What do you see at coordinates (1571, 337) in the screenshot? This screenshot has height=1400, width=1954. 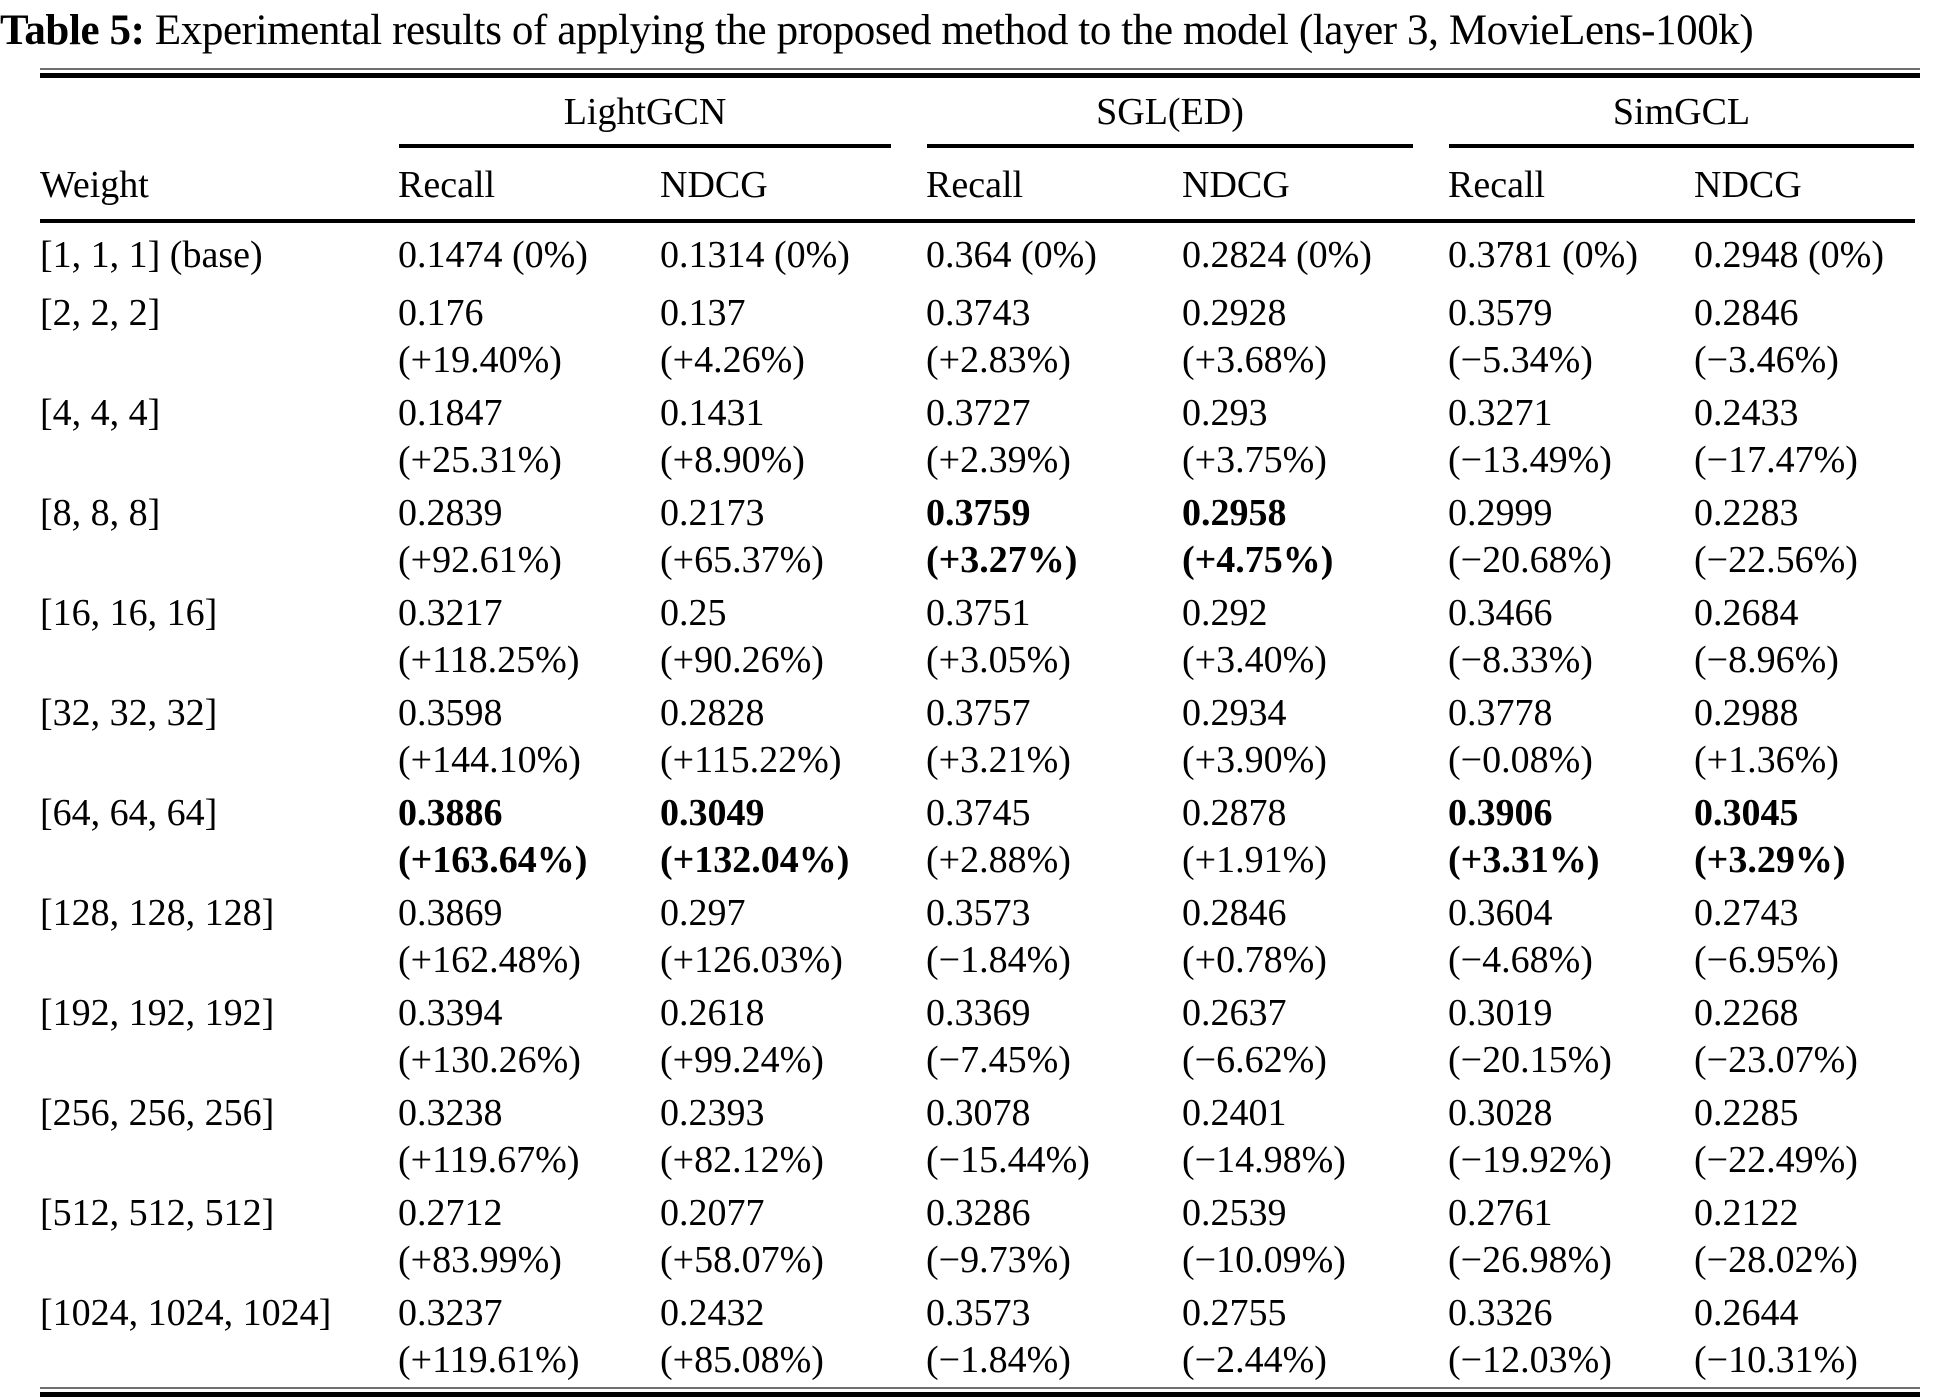 I see `metric-cell: 0.3579 (−5.34%)` at bounding box center [1571, 337].